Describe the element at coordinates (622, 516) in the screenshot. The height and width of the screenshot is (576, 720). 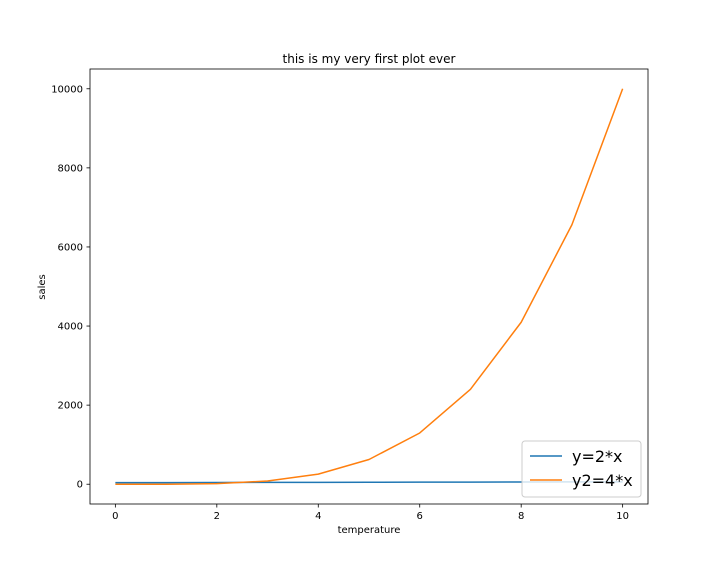
I see `x-tick-label: 10` at that location.